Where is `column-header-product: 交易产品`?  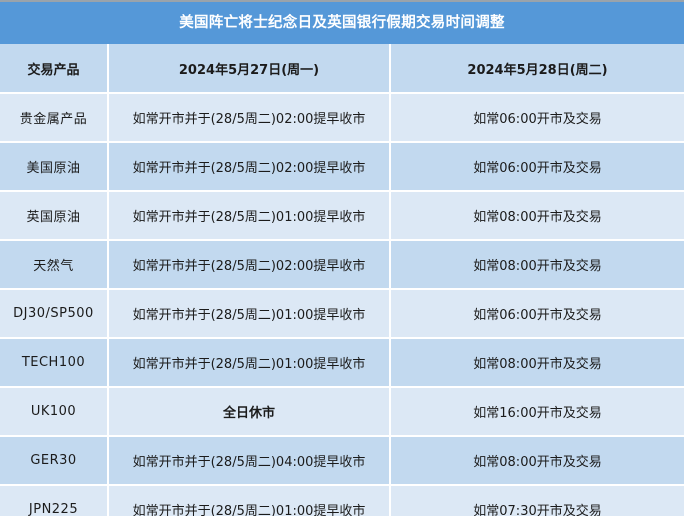
column-header-product: 交易产品 is located at coordinates (54, 69).